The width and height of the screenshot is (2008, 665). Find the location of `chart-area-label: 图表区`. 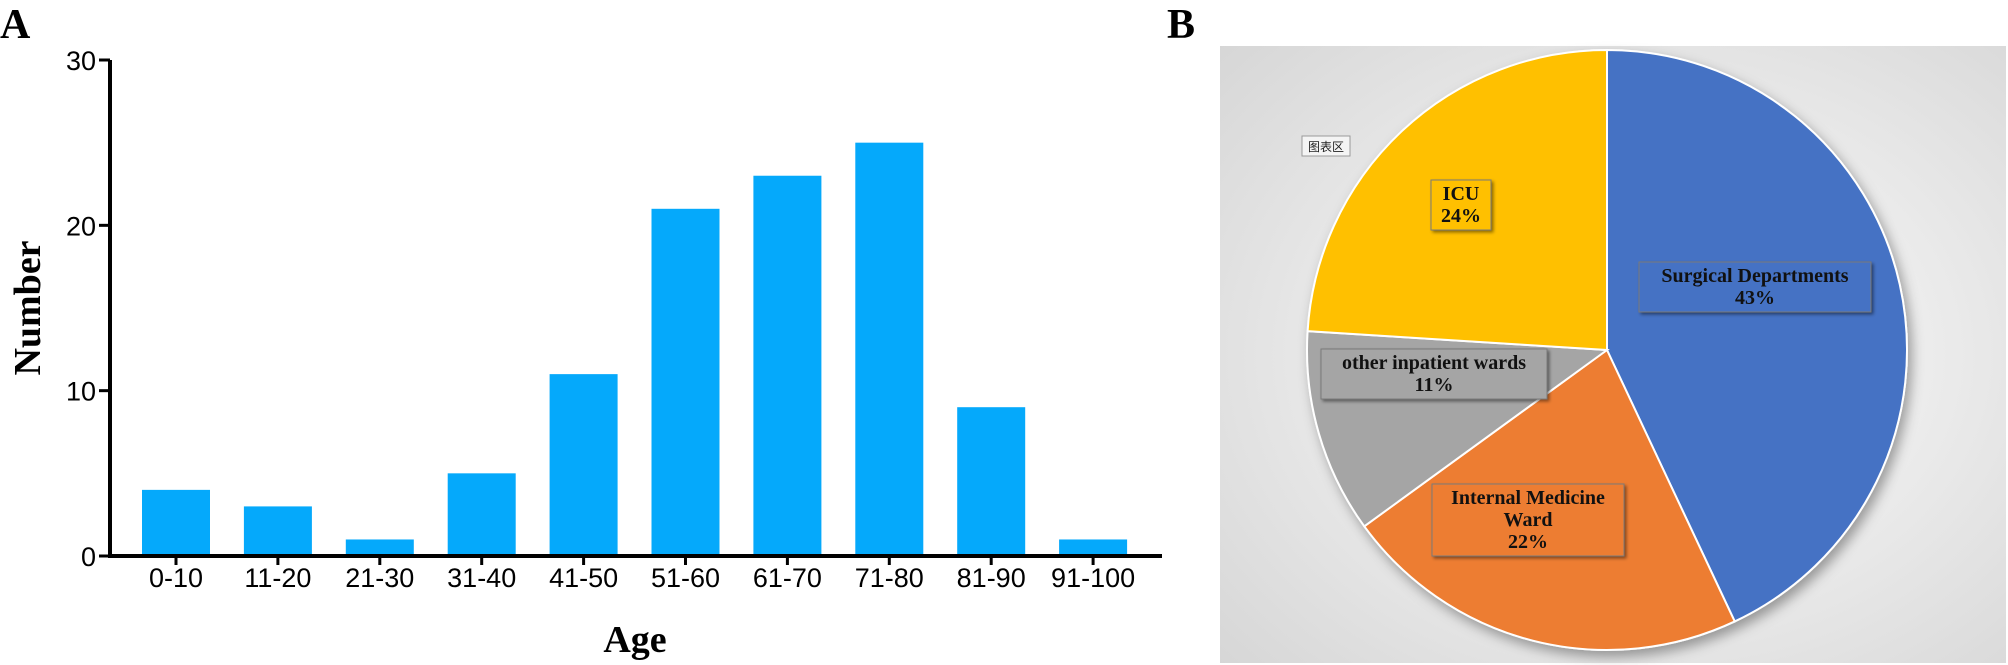

chart-area-label: 图表区 is located at coordinates (1326, 147).